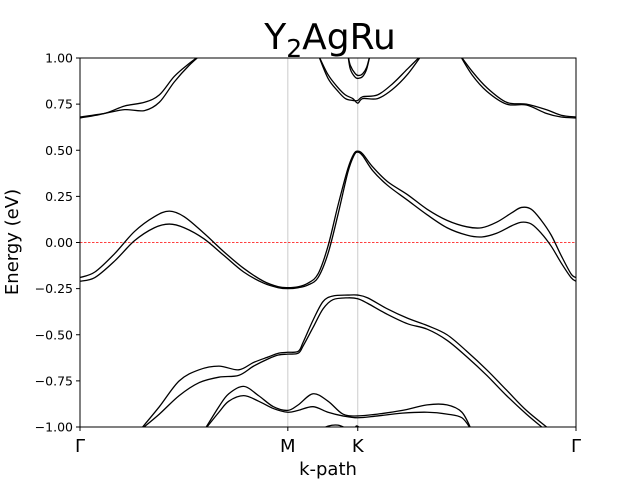 The image size is (640, 480). I want to click on y-tick-label: 0.50, so click(59, 150).